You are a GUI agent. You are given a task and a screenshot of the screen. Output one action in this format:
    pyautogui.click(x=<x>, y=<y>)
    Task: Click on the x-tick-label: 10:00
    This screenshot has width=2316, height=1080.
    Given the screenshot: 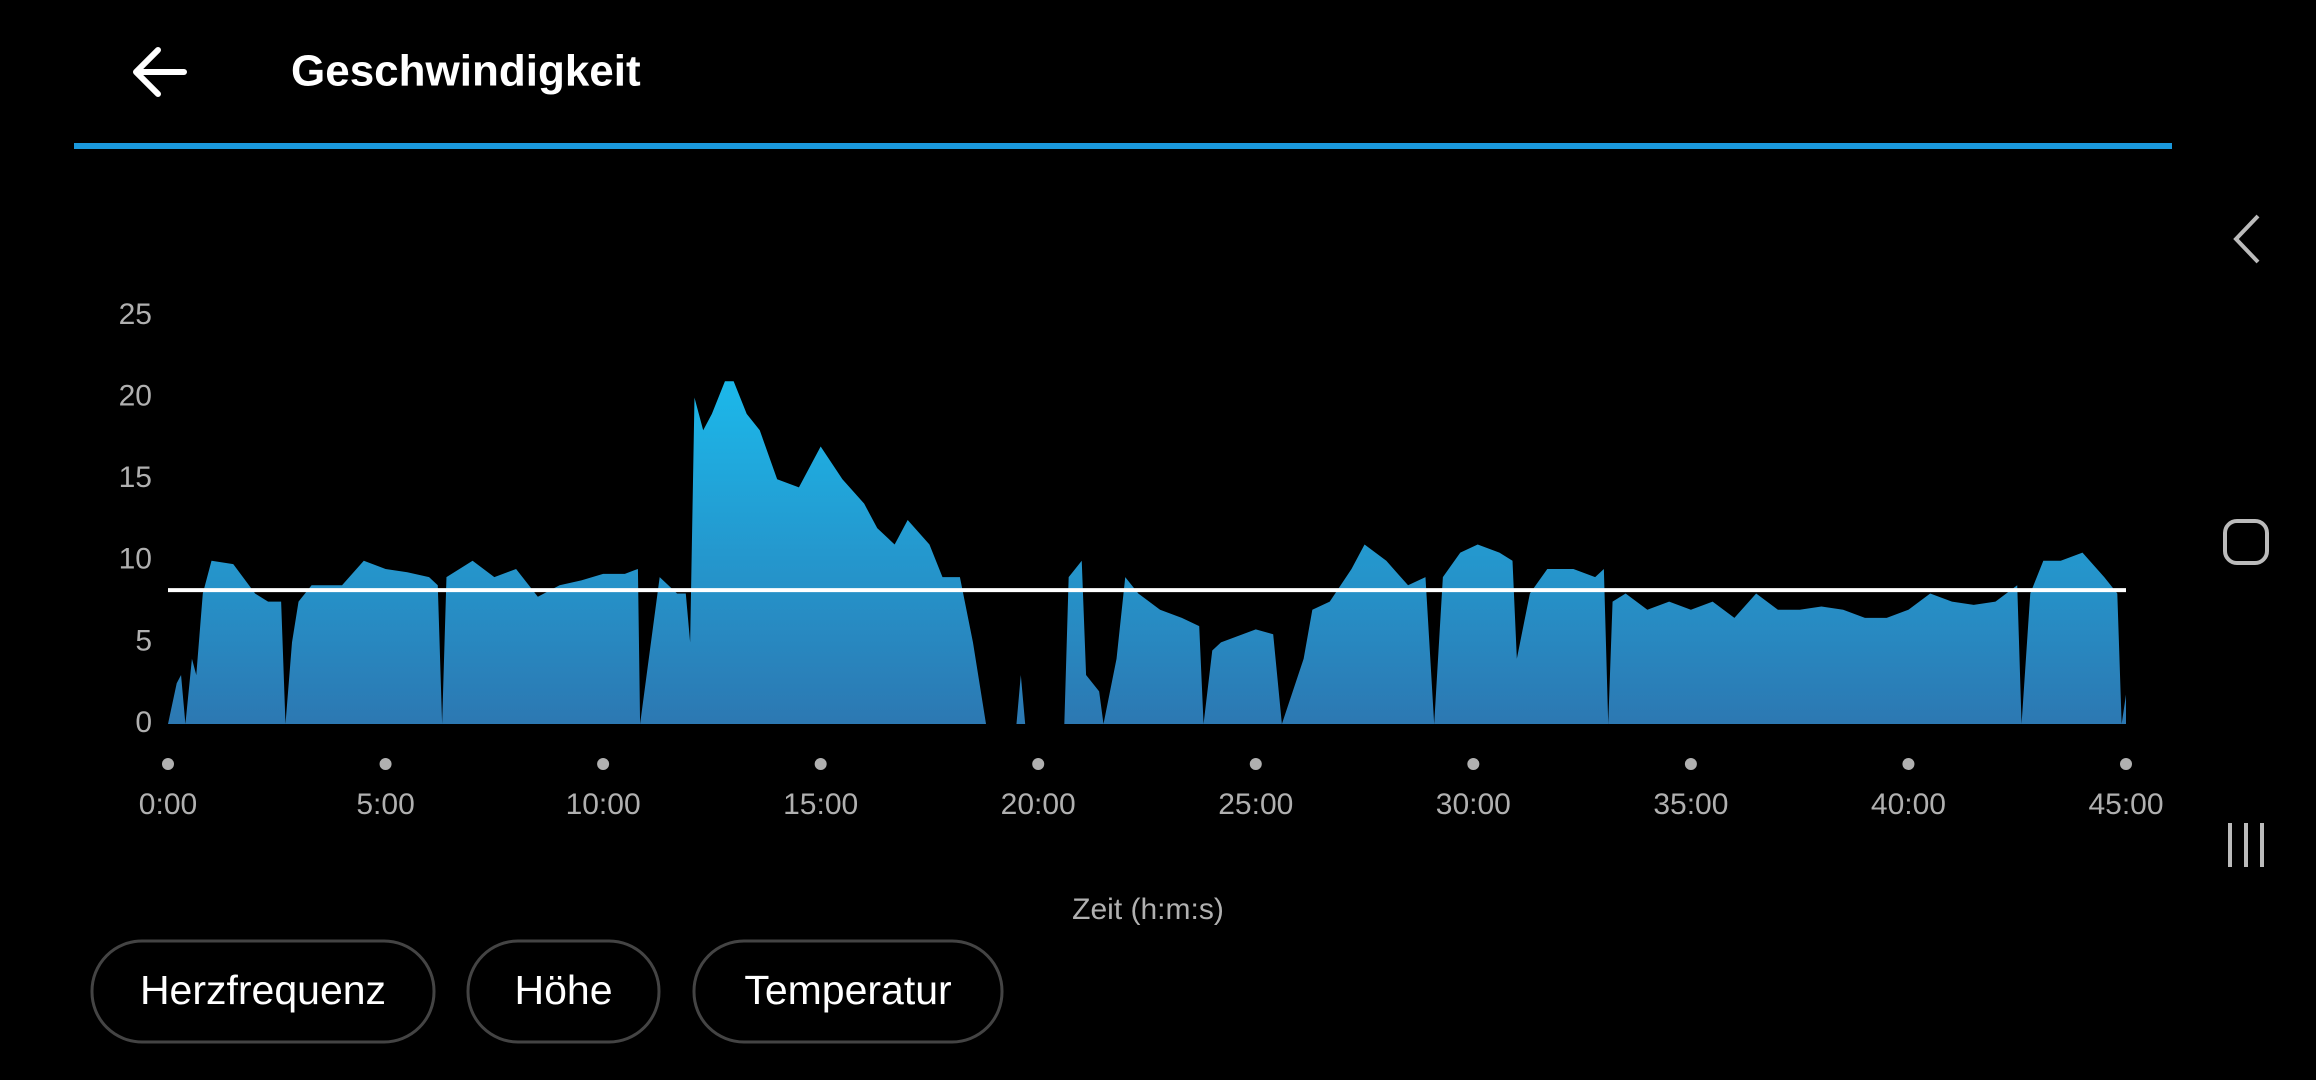 What is the action you would take?
    pyautogui.click(x=603, y=804)
    